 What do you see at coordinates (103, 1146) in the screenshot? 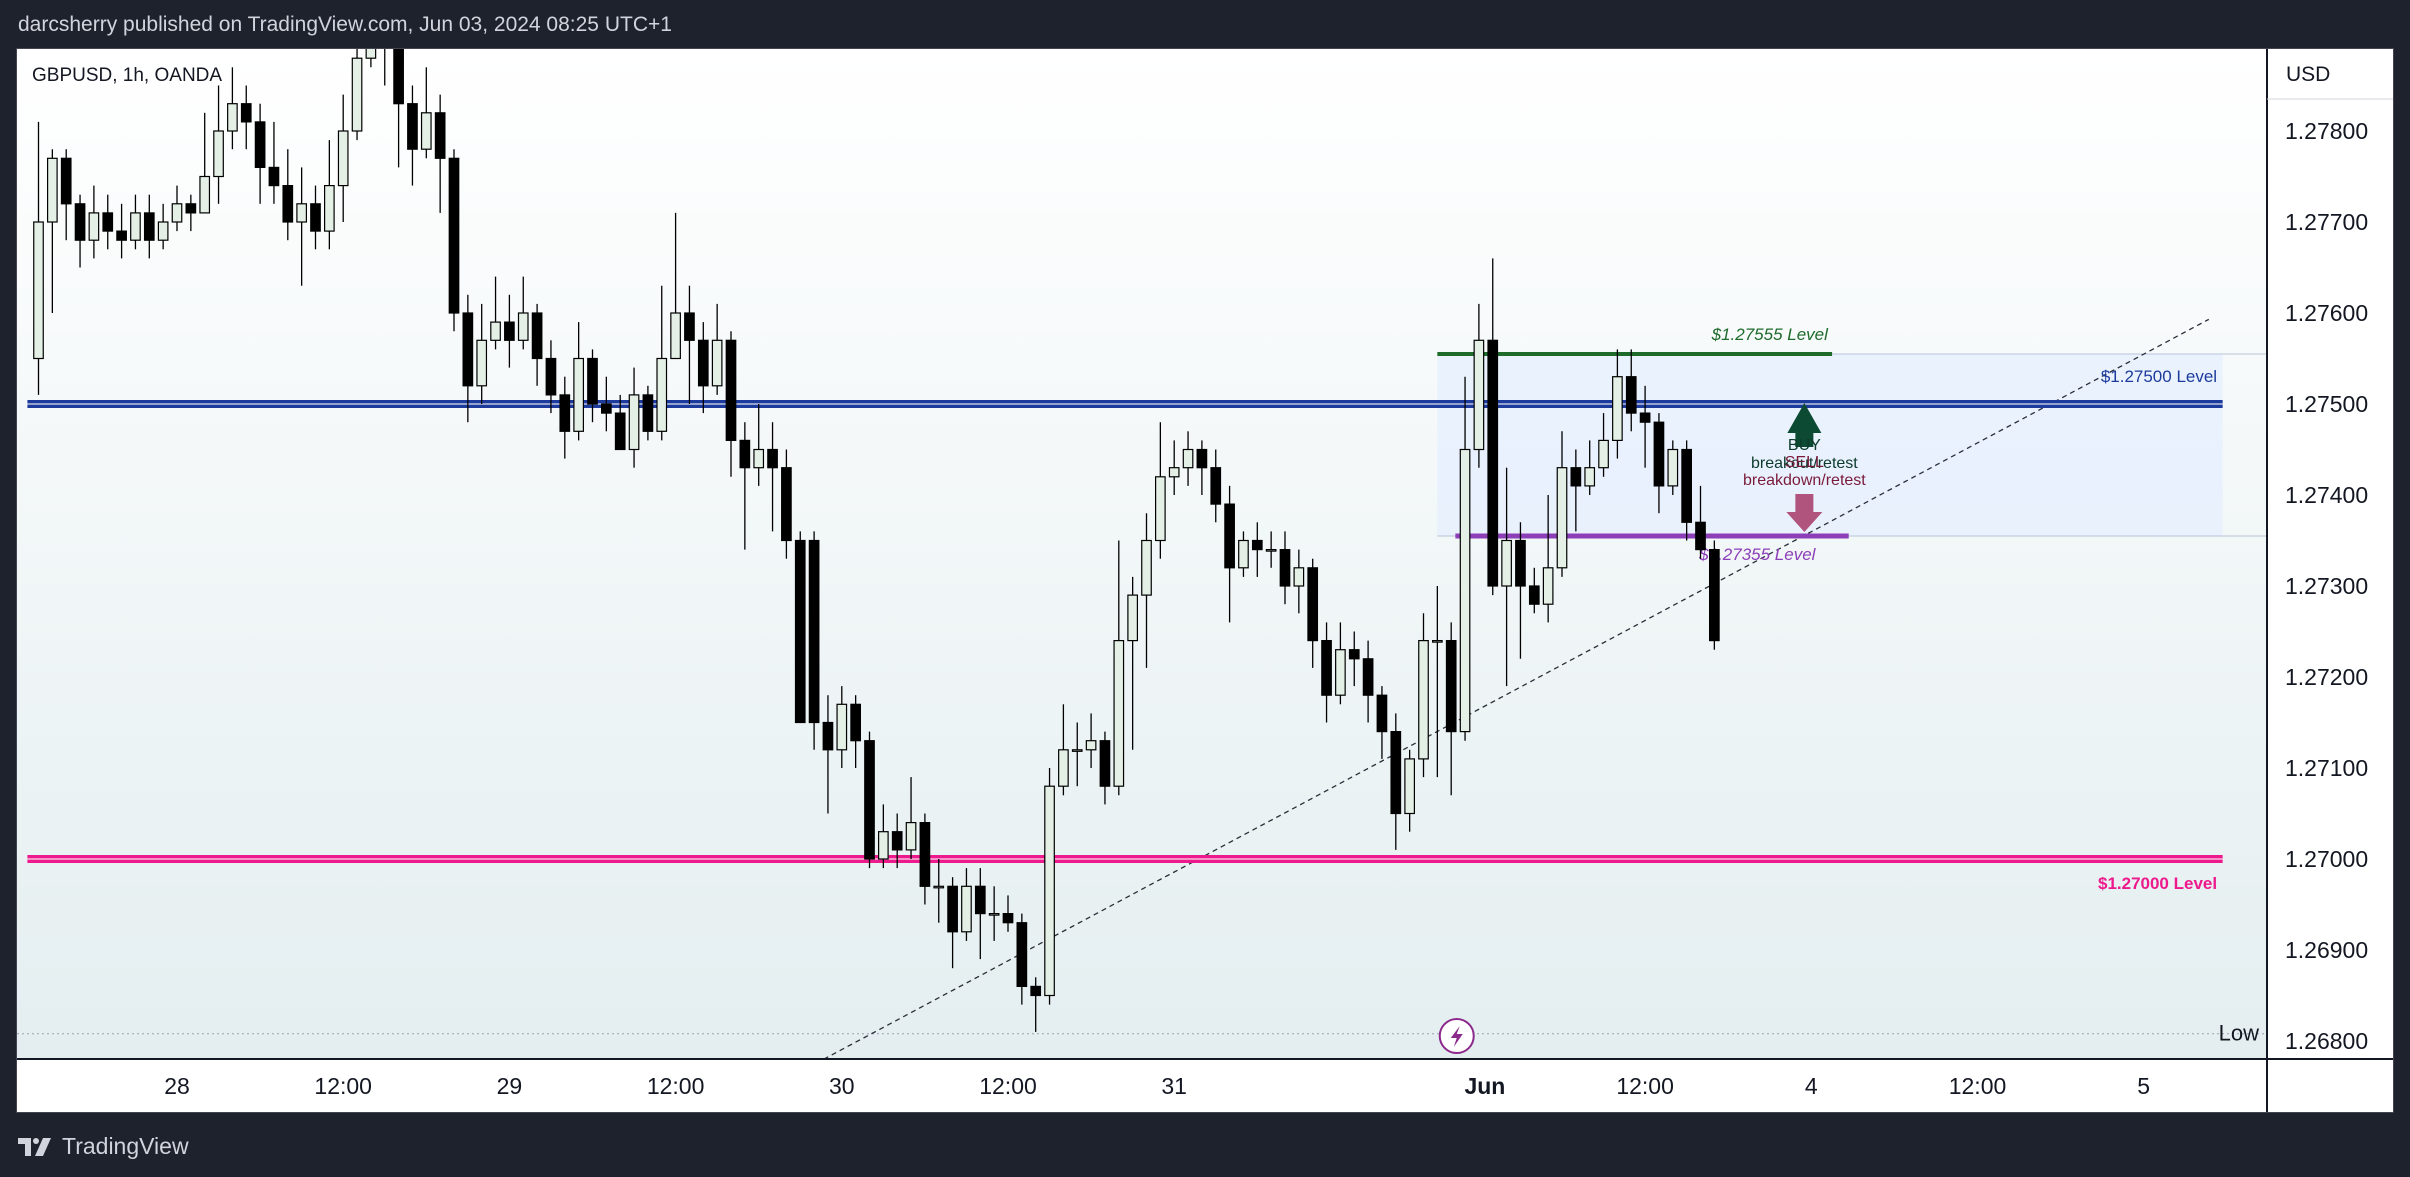
I see `brand-logo: TradingView` at bounding box center [103, 1146].